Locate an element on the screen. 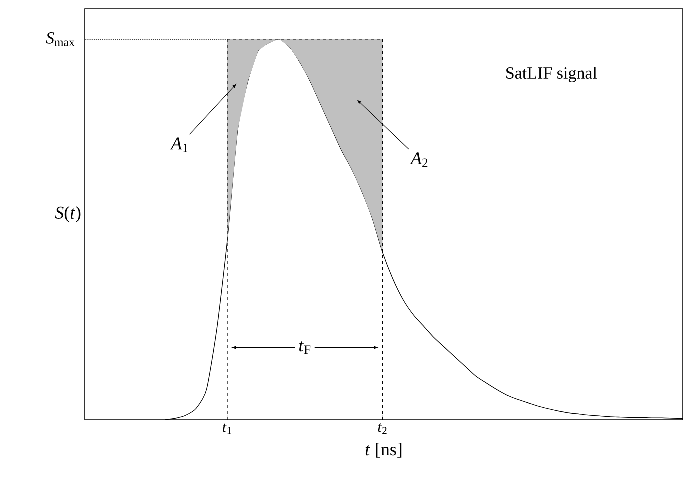 The width and height of the screenshot is (684, 487). annotation: A$_{1}$ is located at coordinates (179, 145).